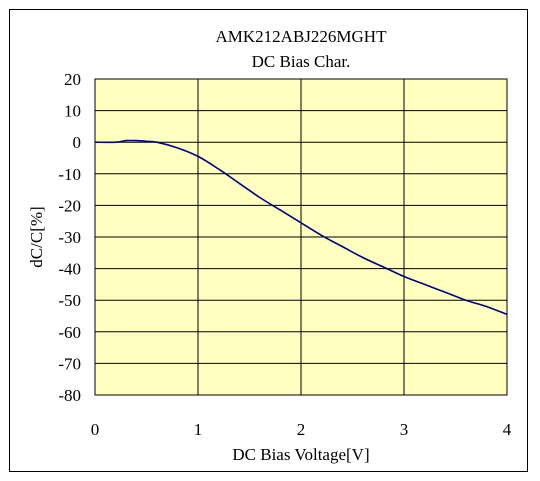 The image size is (540, 481). I want to click on y-tick-label: -10, so click(69, 174).